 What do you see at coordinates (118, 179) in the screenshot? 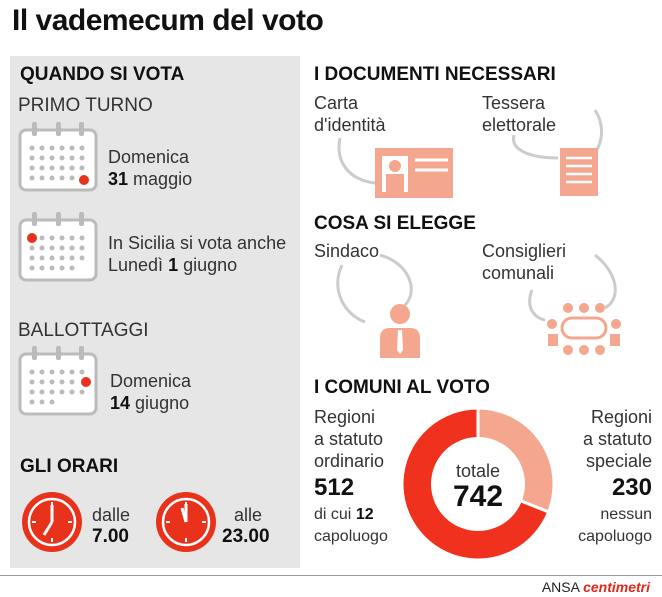
I see `date1-number: 31` at bounding box center [118, 179].